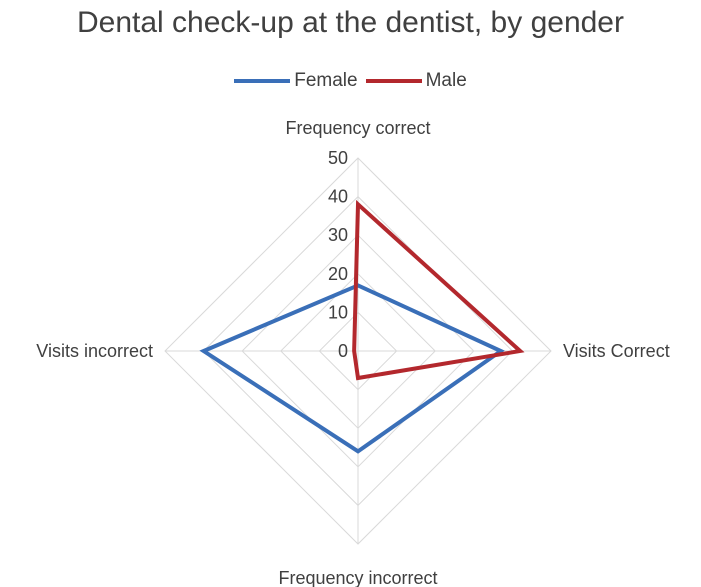 The height and width of the screenshot is (587, 701). Describe the element at coordinates (94, 351) in the screenshot. I see `axis-label-visits-incorrect: Visits incorrect` at that location.